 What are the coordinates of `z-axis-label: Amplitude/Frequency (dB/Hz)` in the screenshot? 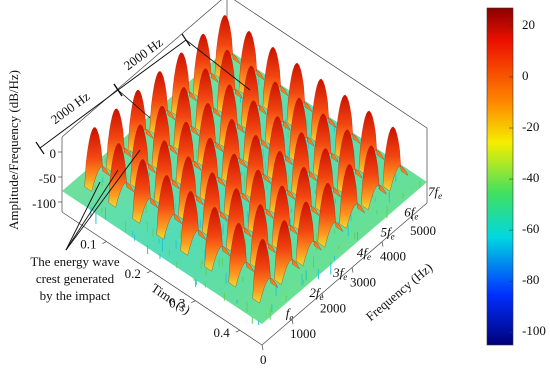 It's located at (13, 150).